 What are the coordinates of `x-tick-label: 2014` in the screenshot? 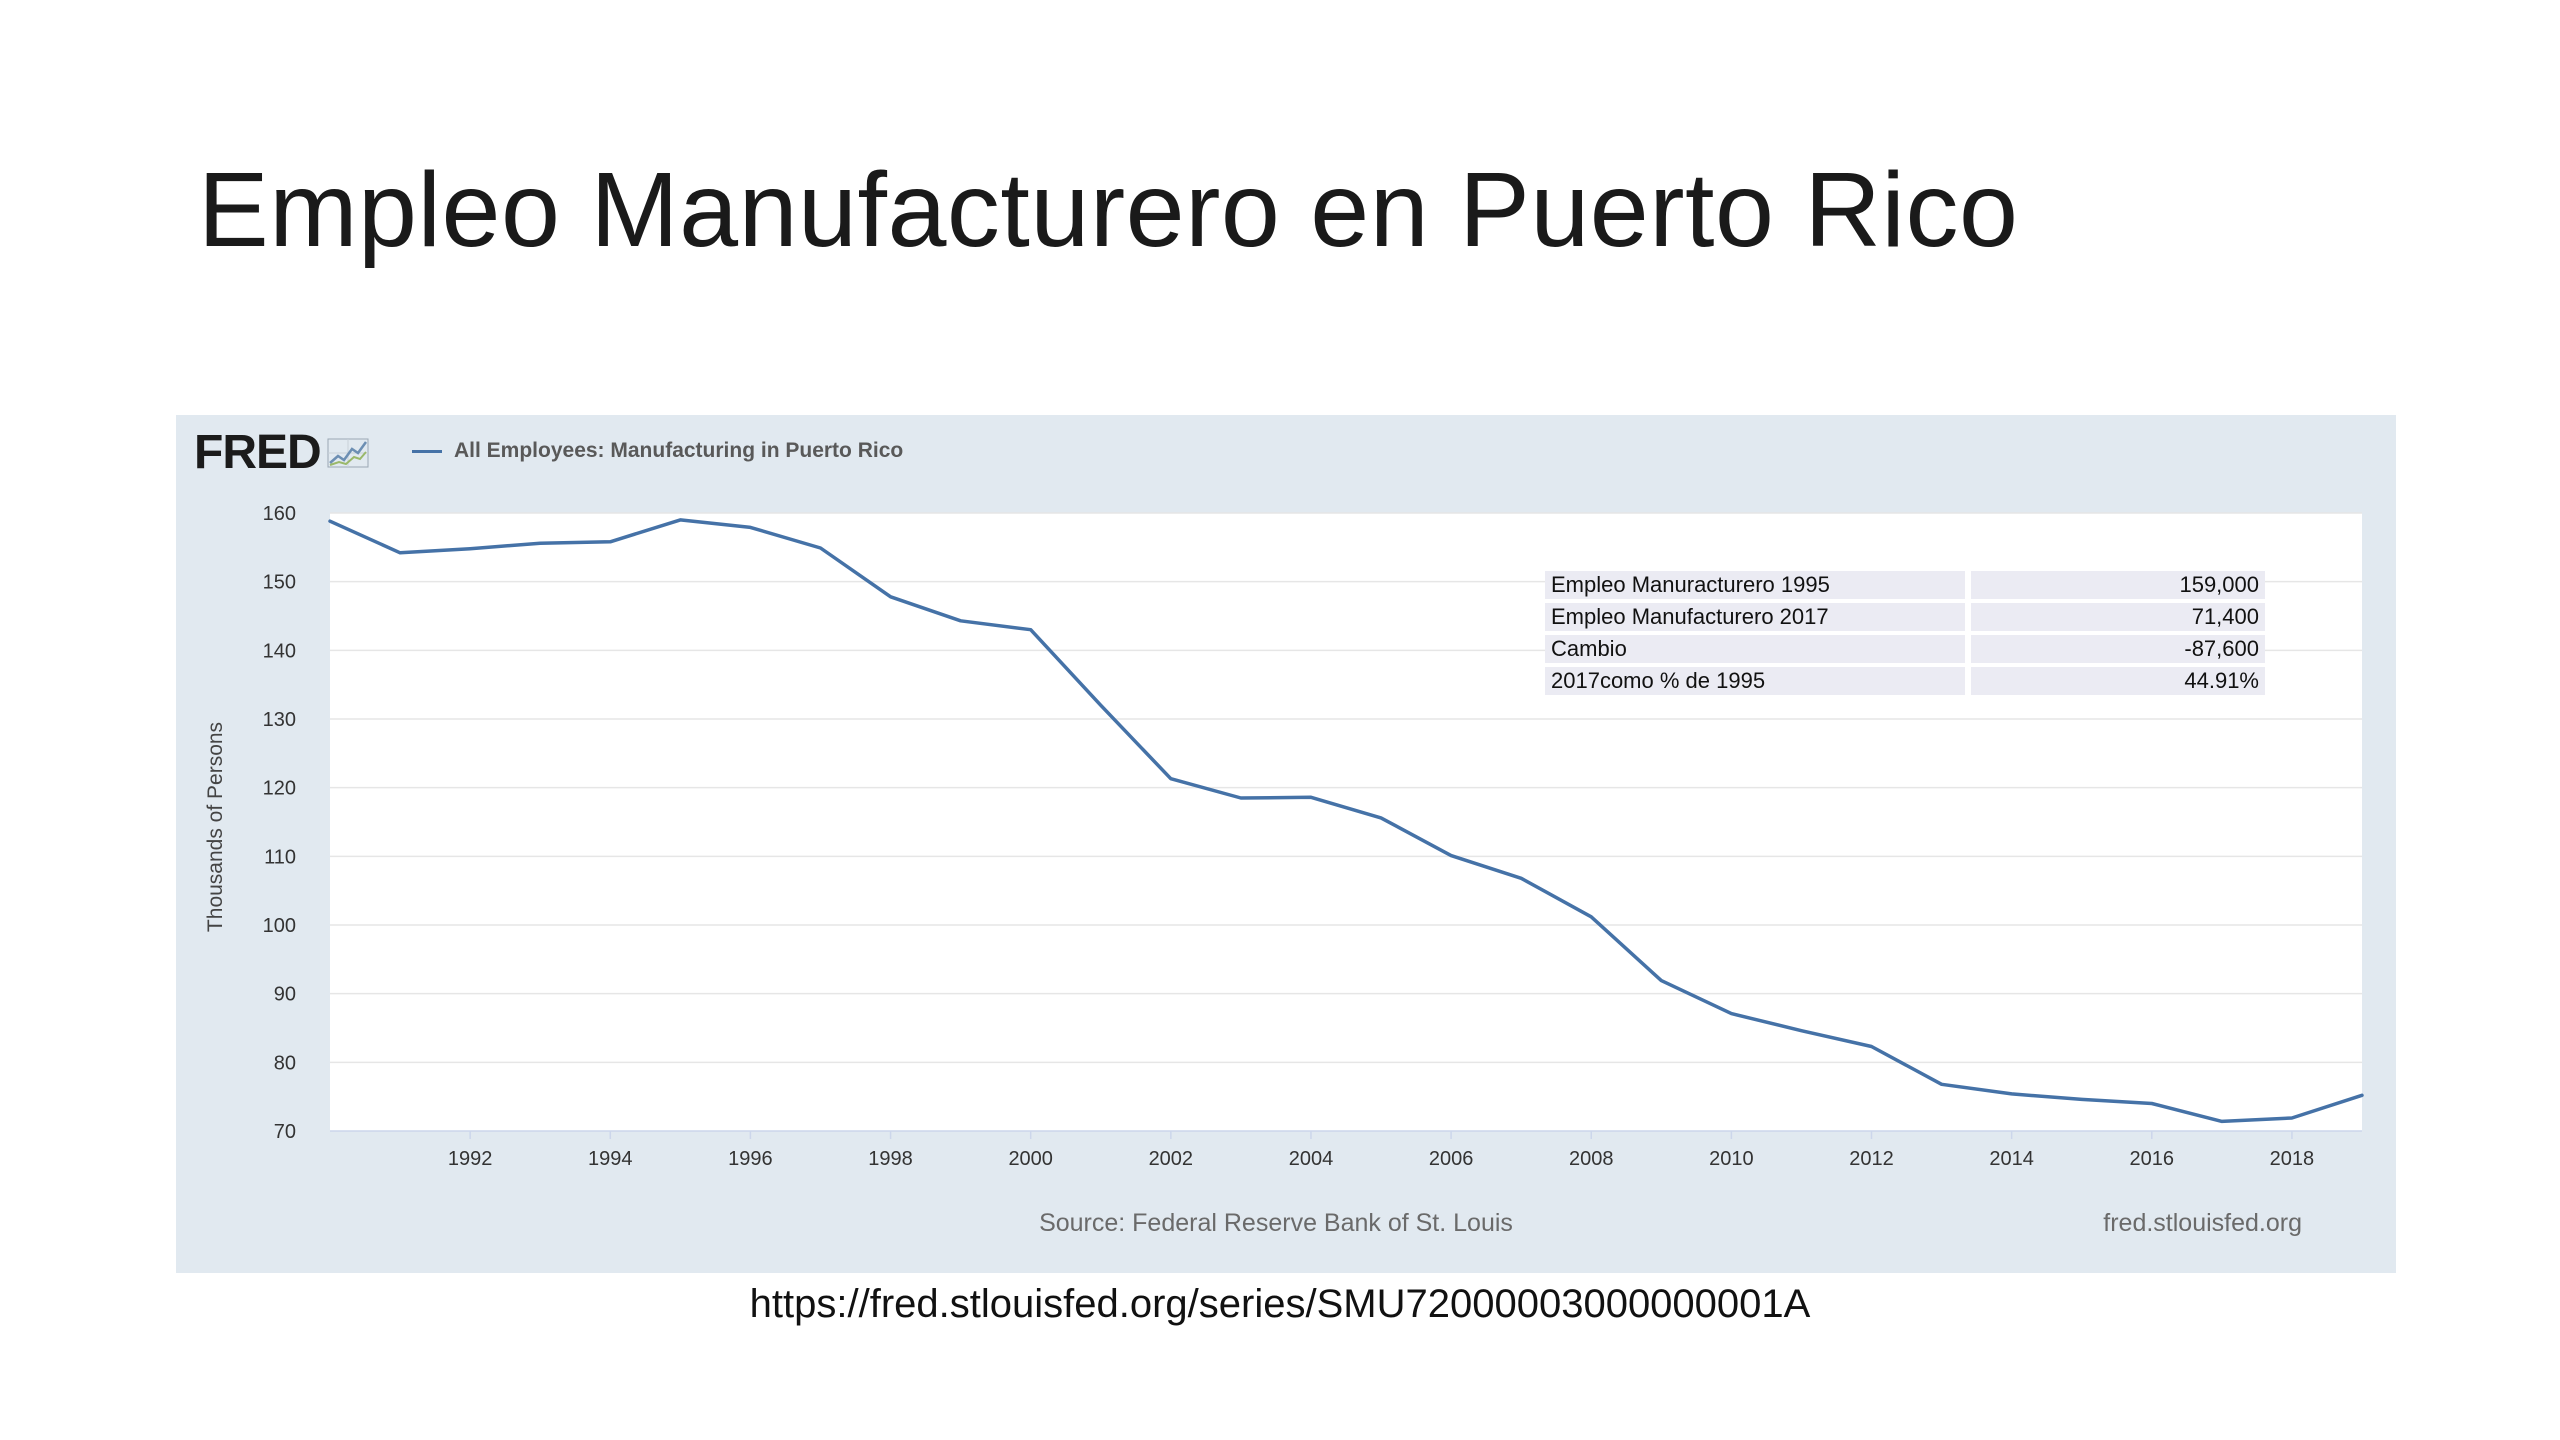 It's located at (2011, 1159).